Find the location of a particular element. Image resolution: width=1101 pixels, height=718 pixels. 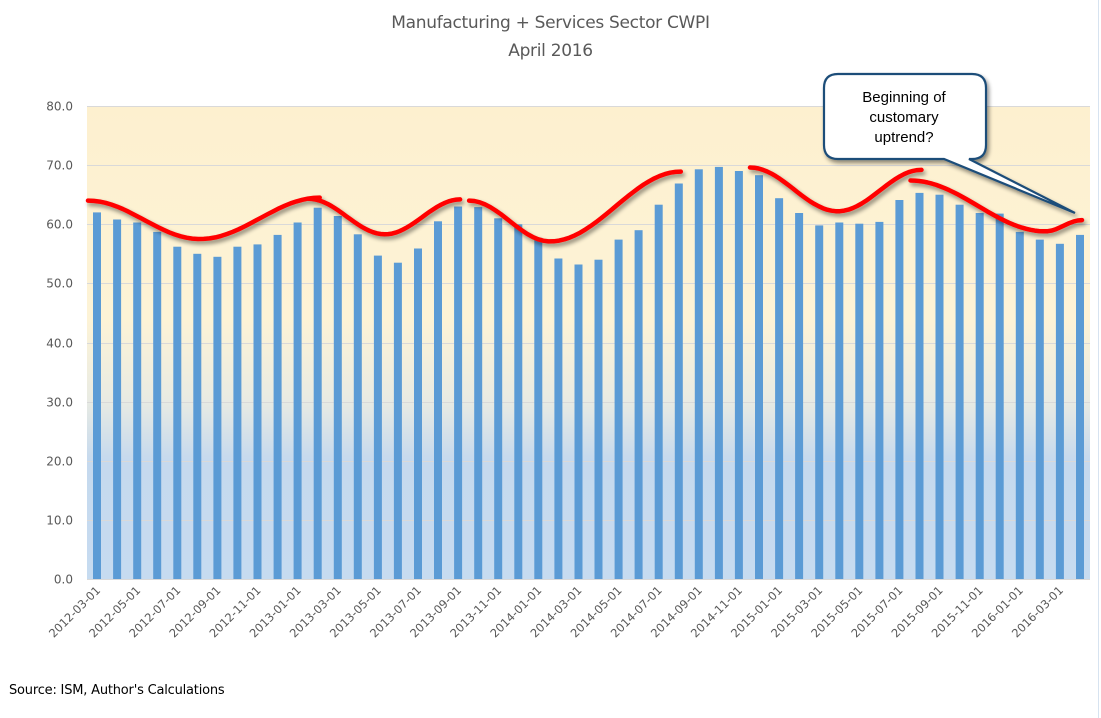

y-axis-ticks: 0.0 10.0 20.0 30.0 40.0 50.0 60.0 70.0 80.0 is located at coordinates (59, 343).